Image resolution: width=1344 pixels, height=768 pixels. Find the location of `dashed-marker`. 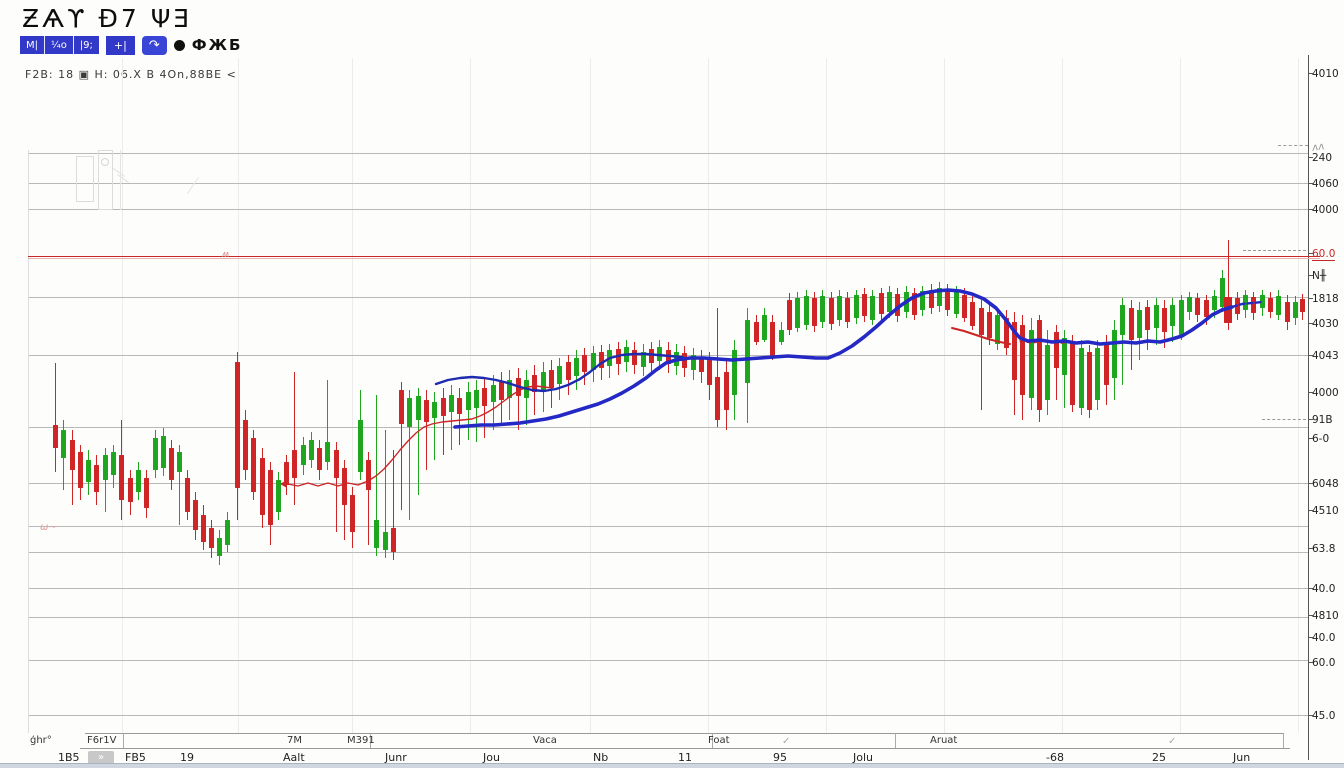

dashed-marker is located at coordinates (1293, 145).